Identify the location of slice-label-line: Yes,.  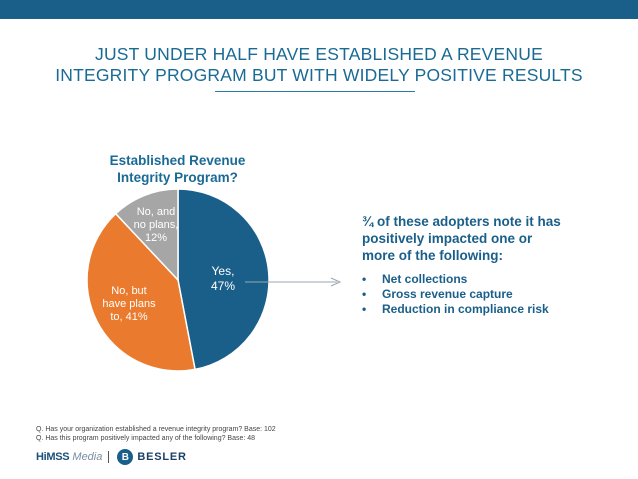
(223, 271).